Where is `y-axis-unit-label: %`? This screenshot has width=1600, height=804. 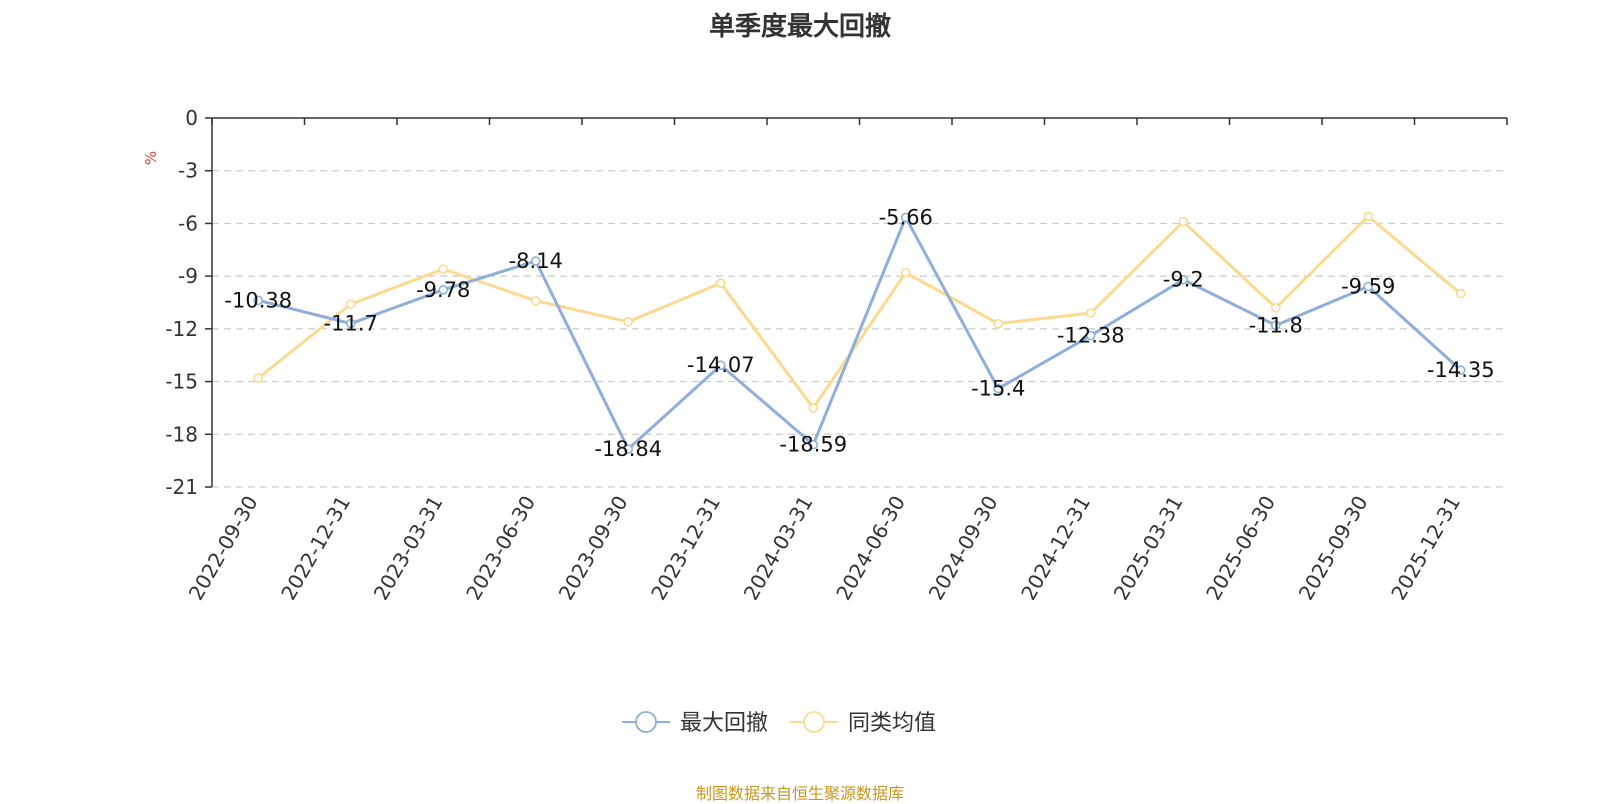
y-axis-unit-label: % is located at coordinates (151, 158).